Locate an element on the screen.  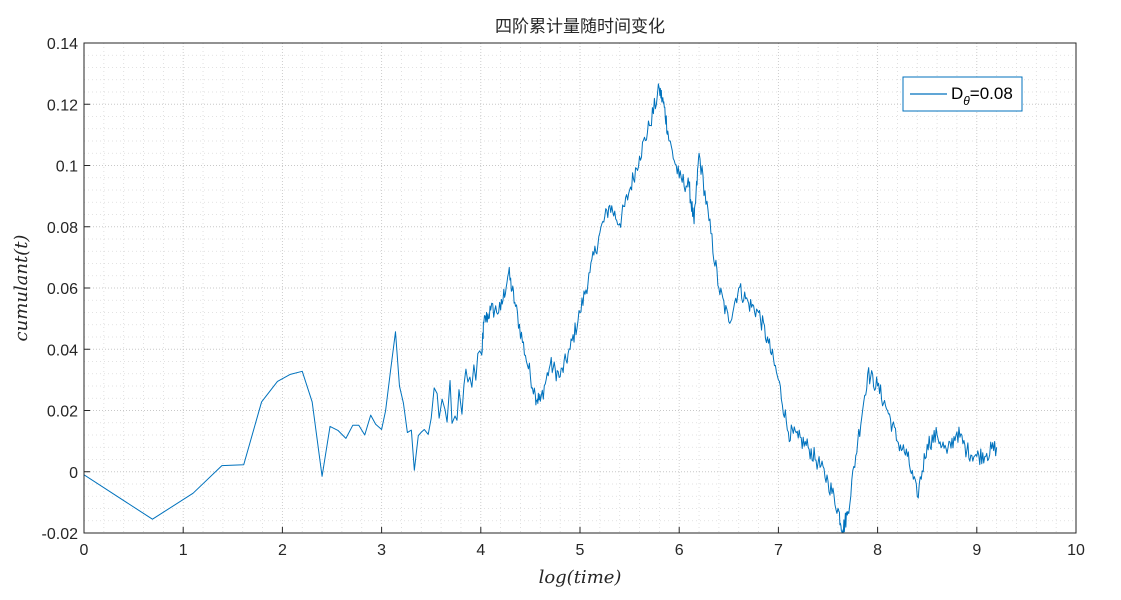
x-tick-label: 2 is located at coordinates (282, 550).